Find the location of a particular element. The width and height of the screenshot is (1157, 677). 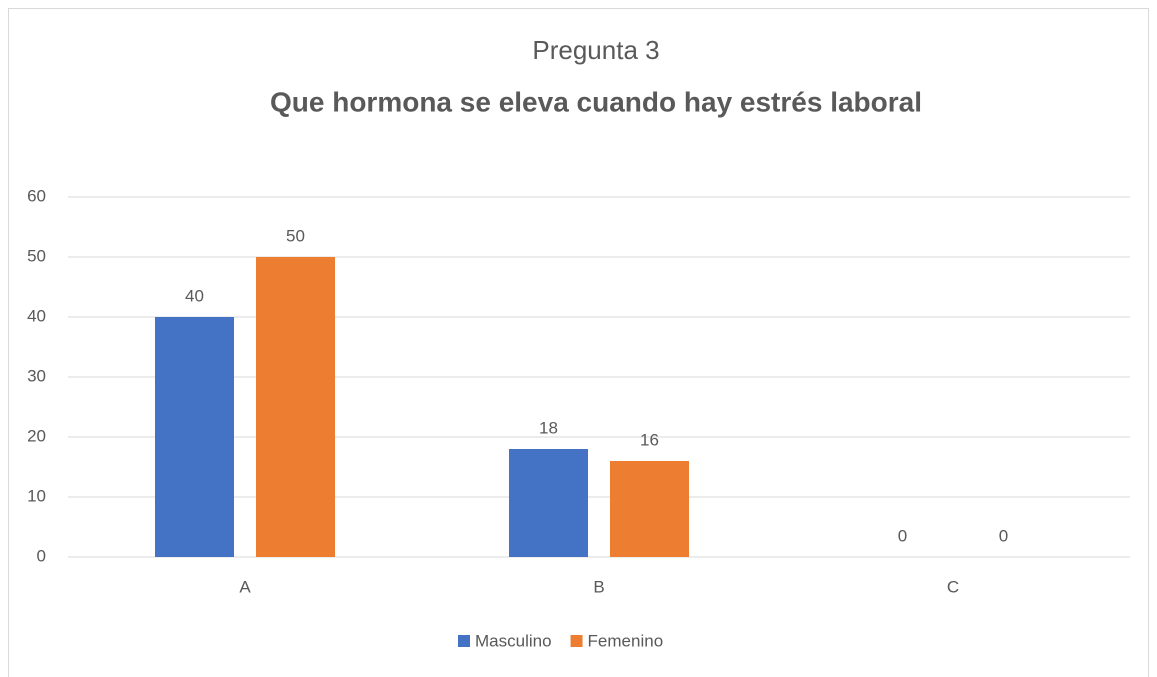

data-label: 40 is located at coordinates (194, 295).